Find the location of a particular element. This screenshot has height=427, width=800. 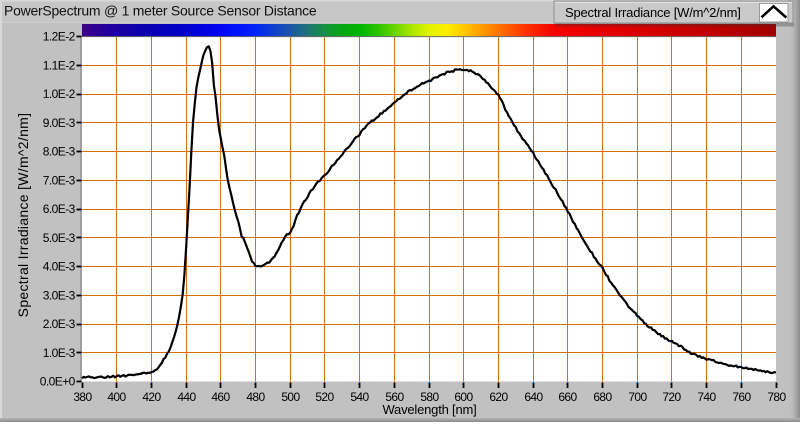

svg-text: 3.0E-3 is located at coordinates (59, 295).